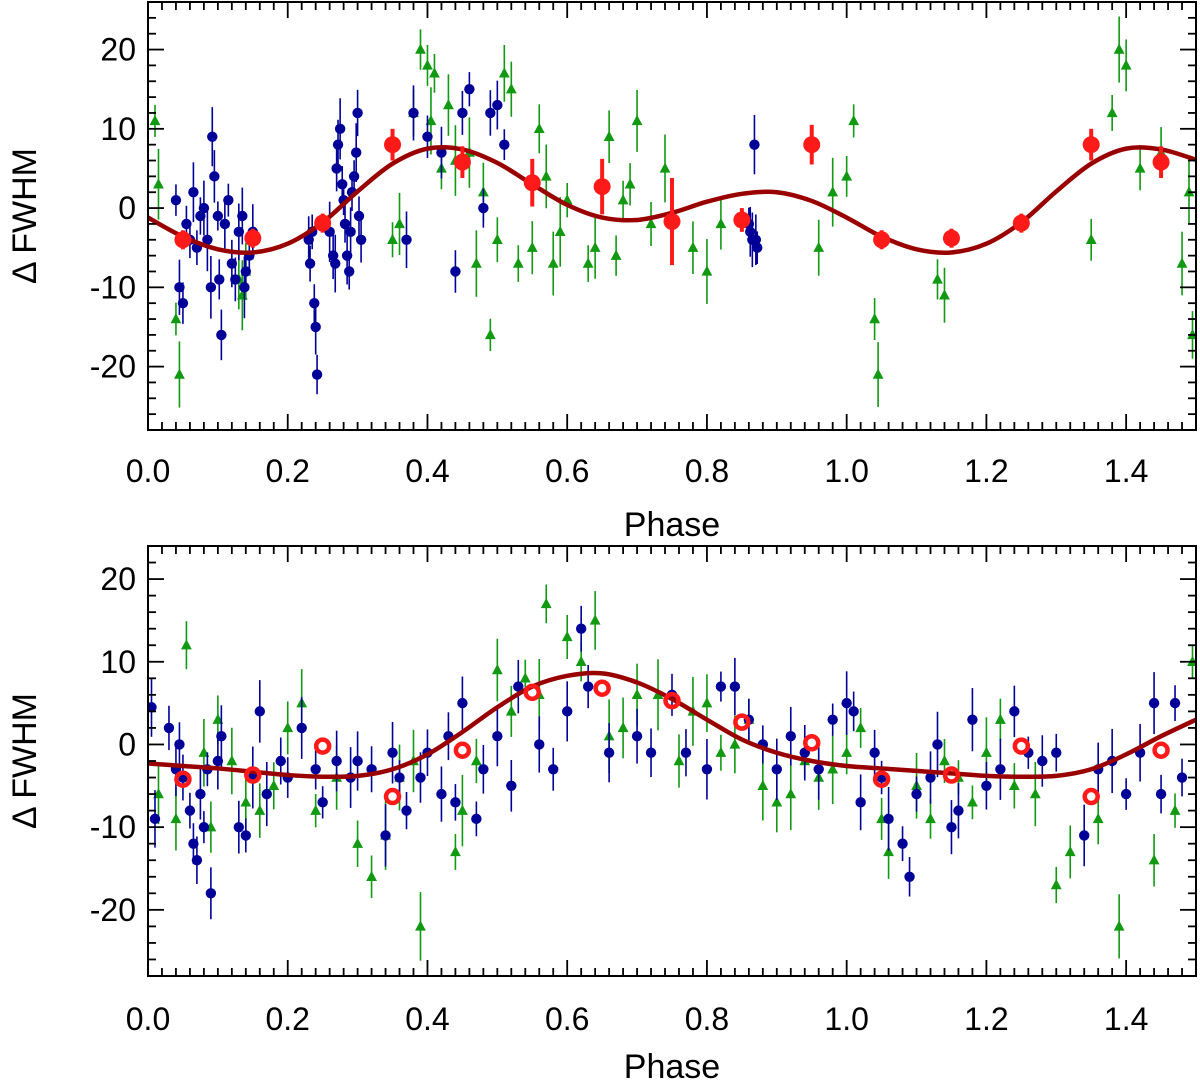  I want to click on x-tick-label: 0.0, so click(148, 471).